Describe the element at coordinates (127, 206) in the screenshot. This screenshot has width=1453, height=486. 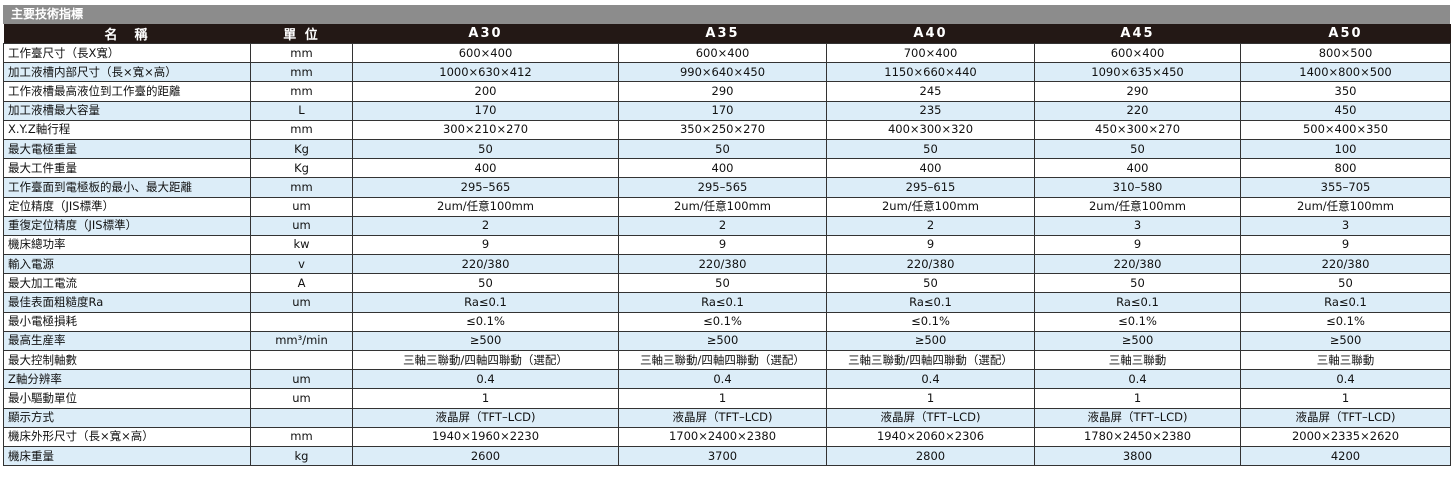
I see `spec-name: 定位精度（JIS標準）` at that location.